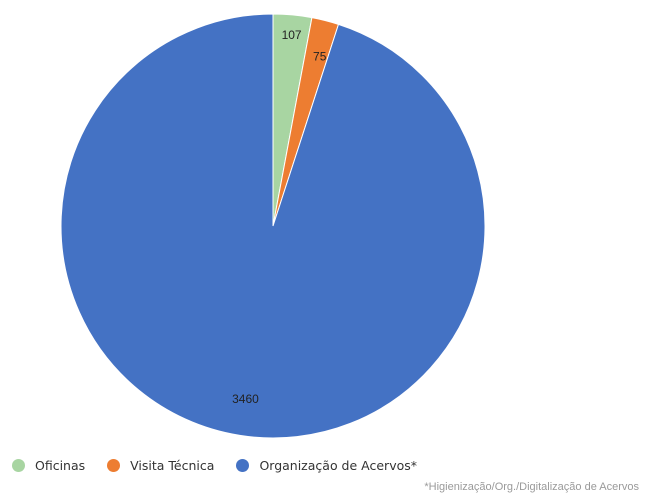 The width and height of the screenshot is (649, 498). What do you see at coordinates (18, 465) in the screenshot?
I see `legend-swatch-oficinas` at bounding box center [18, 465].